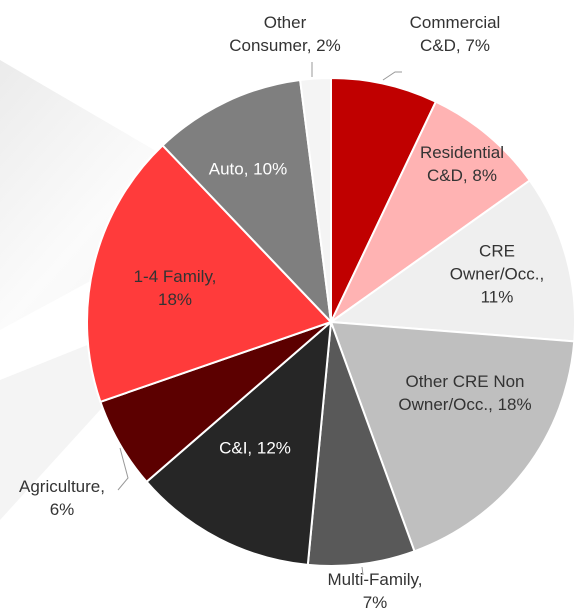 This screenshot has width=574, height=614. I want to click on data-label: CRE, so click(497, 250).